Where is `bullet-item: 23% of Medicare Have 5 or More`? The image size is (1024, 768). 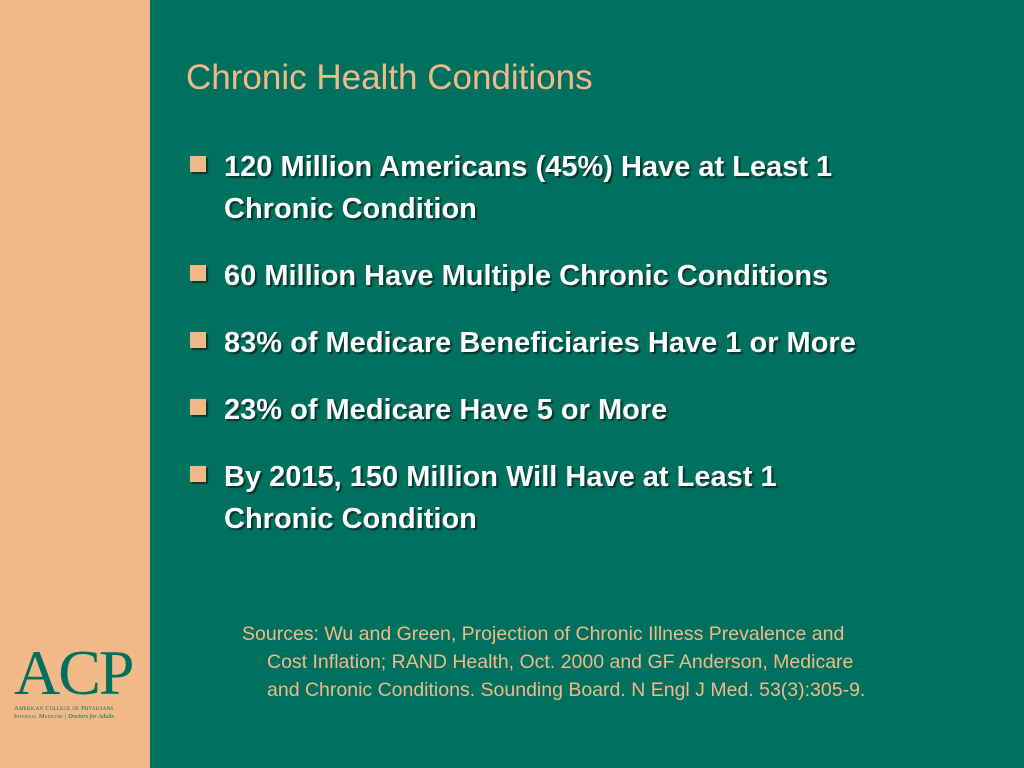 bullet-item: 23% of Medicare Have 5 or More is located at coordinates (591, 410).